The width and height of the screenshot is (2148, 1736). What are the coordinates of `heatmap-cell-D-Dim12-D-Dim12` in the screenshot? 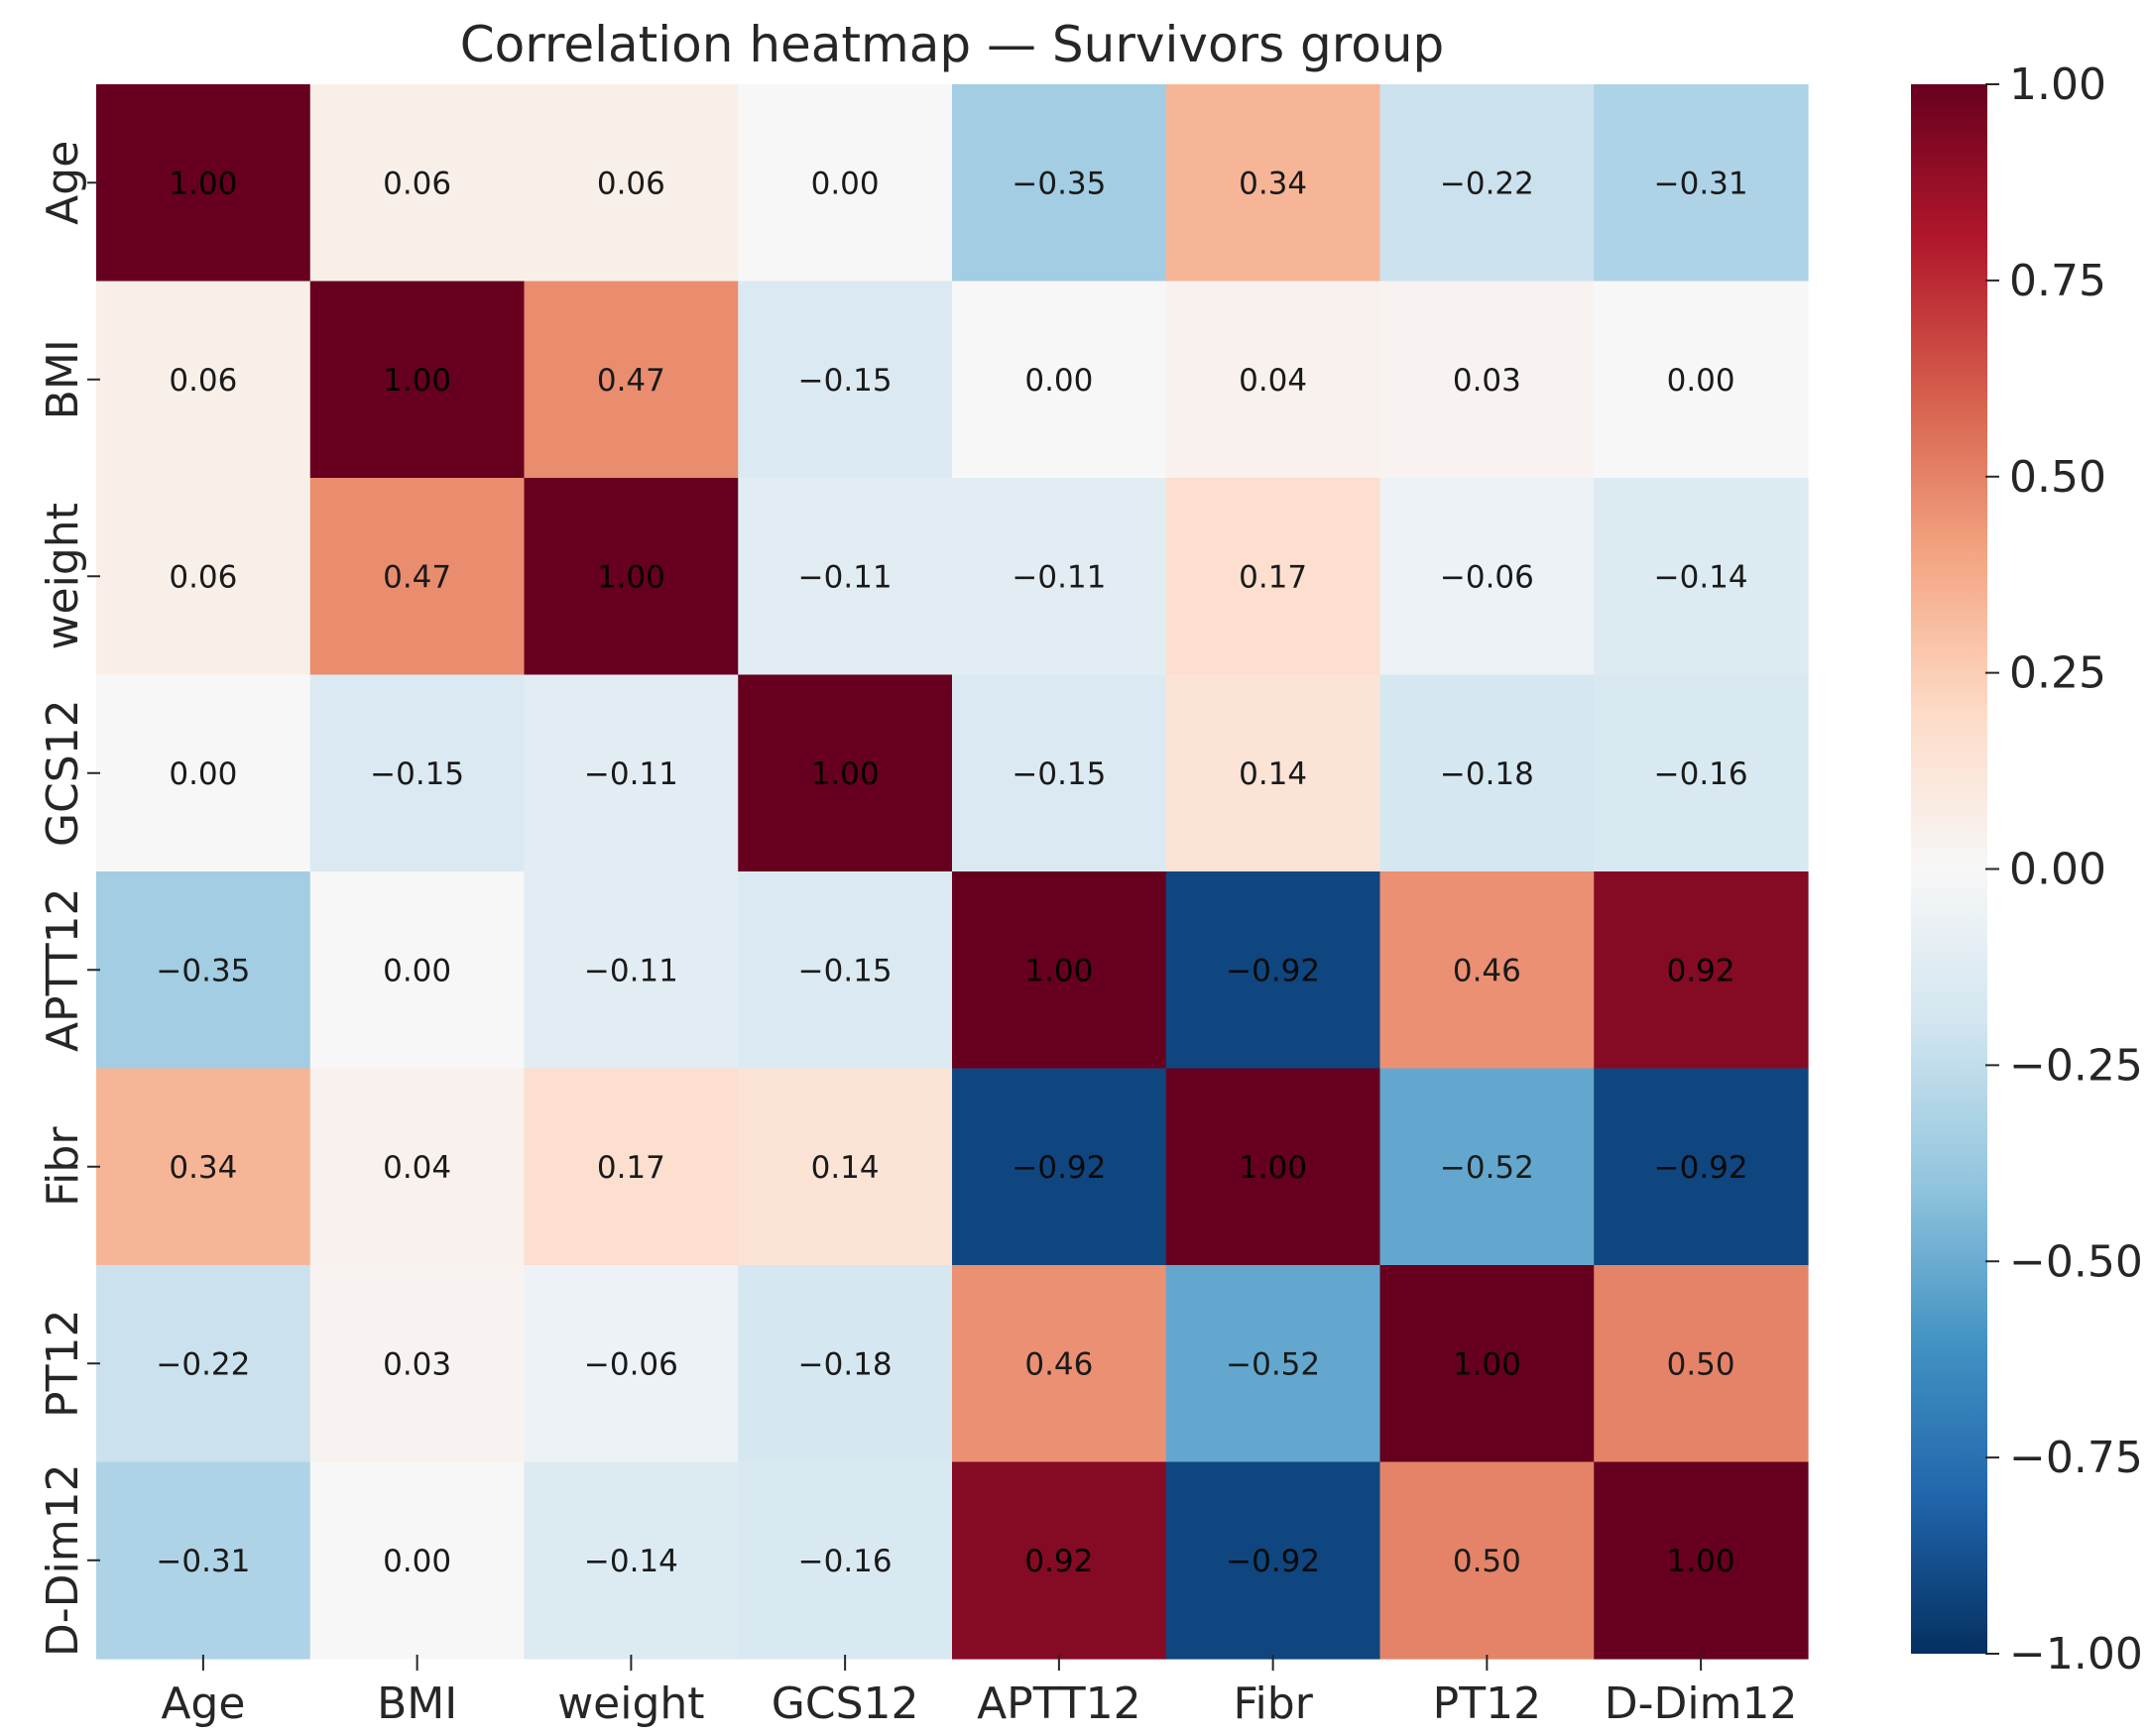 It's located at (1702, 1560).